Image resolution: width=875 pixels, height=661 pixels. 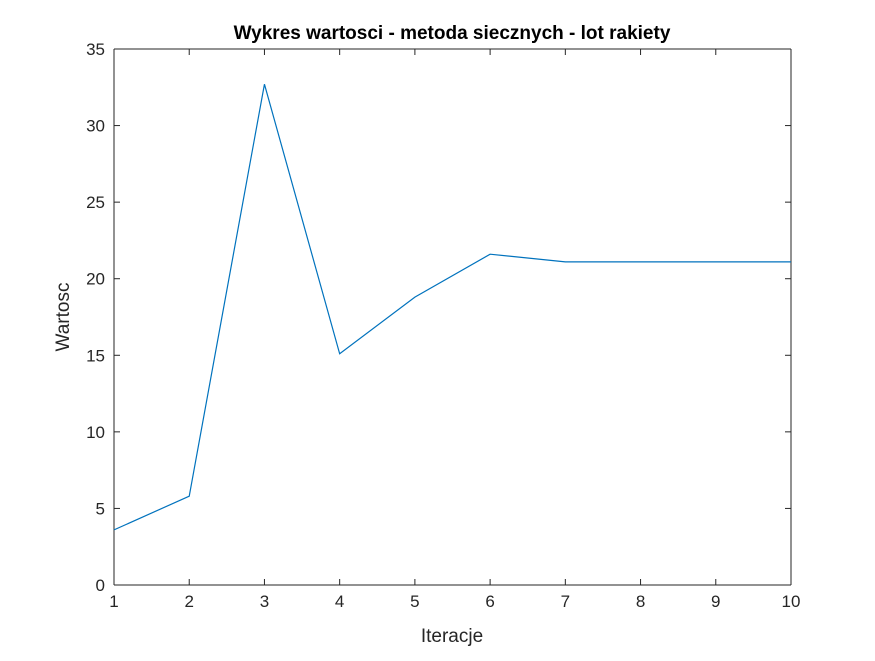 I want to click on x-tick-label: 2, so click(x=188, y=601).